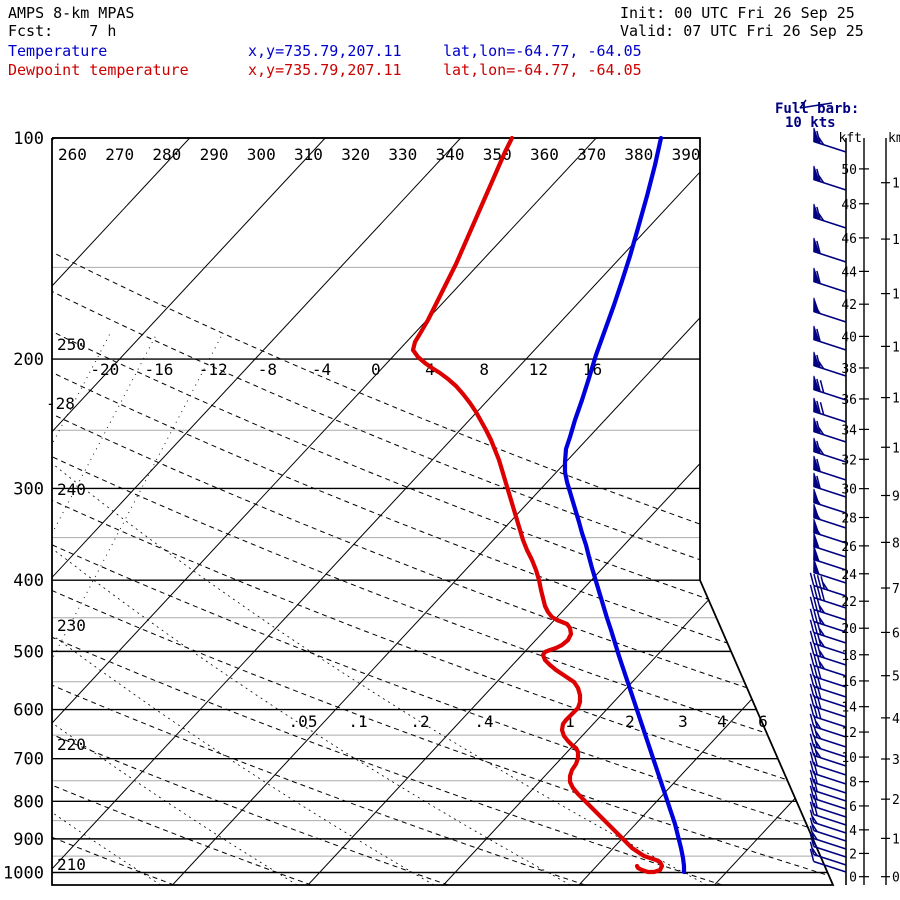 The height and width of the screenshot is (900, 900). Describe the element at coordinates (104, 369) in the screenshot. I see `mid-temp-label: -20` at that location.